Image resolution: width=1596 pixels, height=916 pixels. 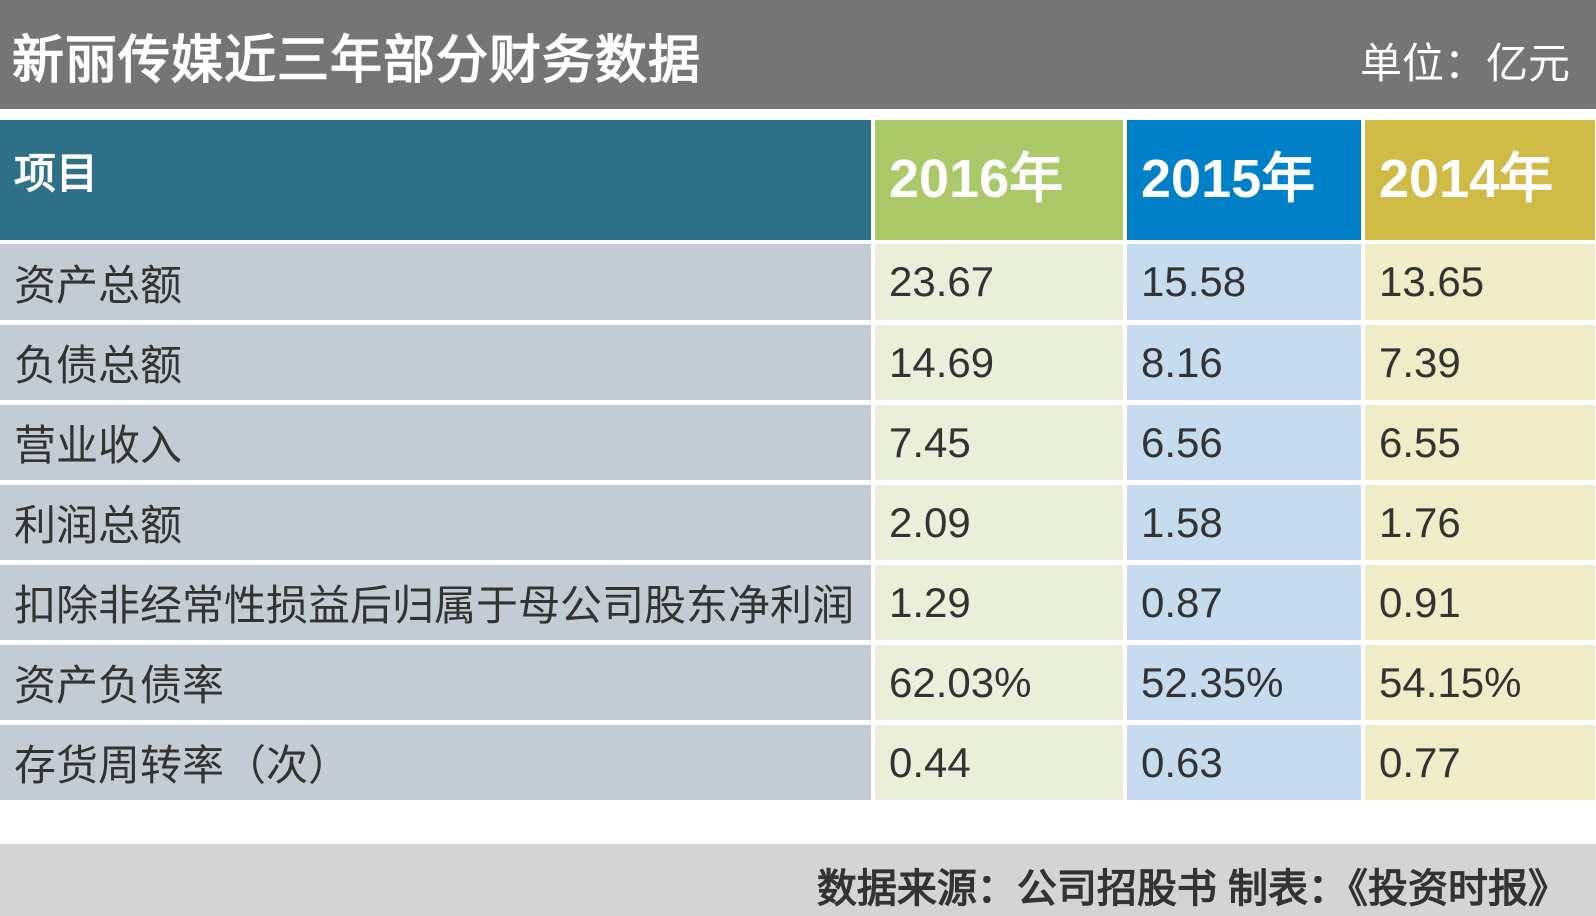 What do you see at coordinates (1244, 180) in the screenshot?
I see `column-header: 2015年` at bounding box center [1244, 180].